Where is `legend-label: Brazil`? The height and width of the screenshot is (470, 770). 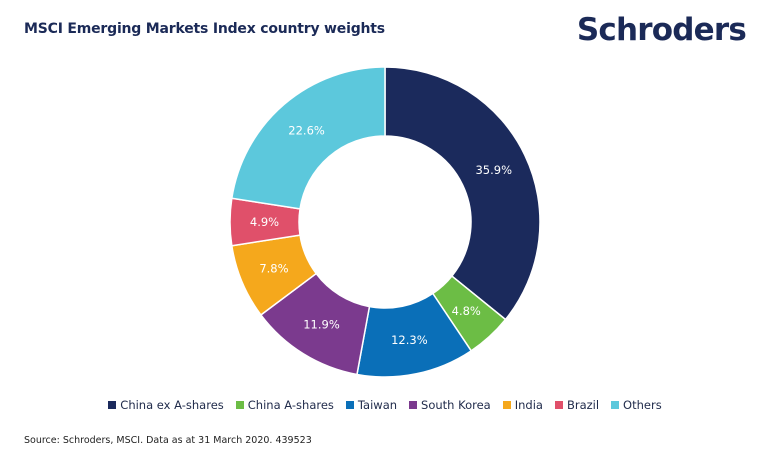
legend-label: Brazil is located at coordinates (583, 405).